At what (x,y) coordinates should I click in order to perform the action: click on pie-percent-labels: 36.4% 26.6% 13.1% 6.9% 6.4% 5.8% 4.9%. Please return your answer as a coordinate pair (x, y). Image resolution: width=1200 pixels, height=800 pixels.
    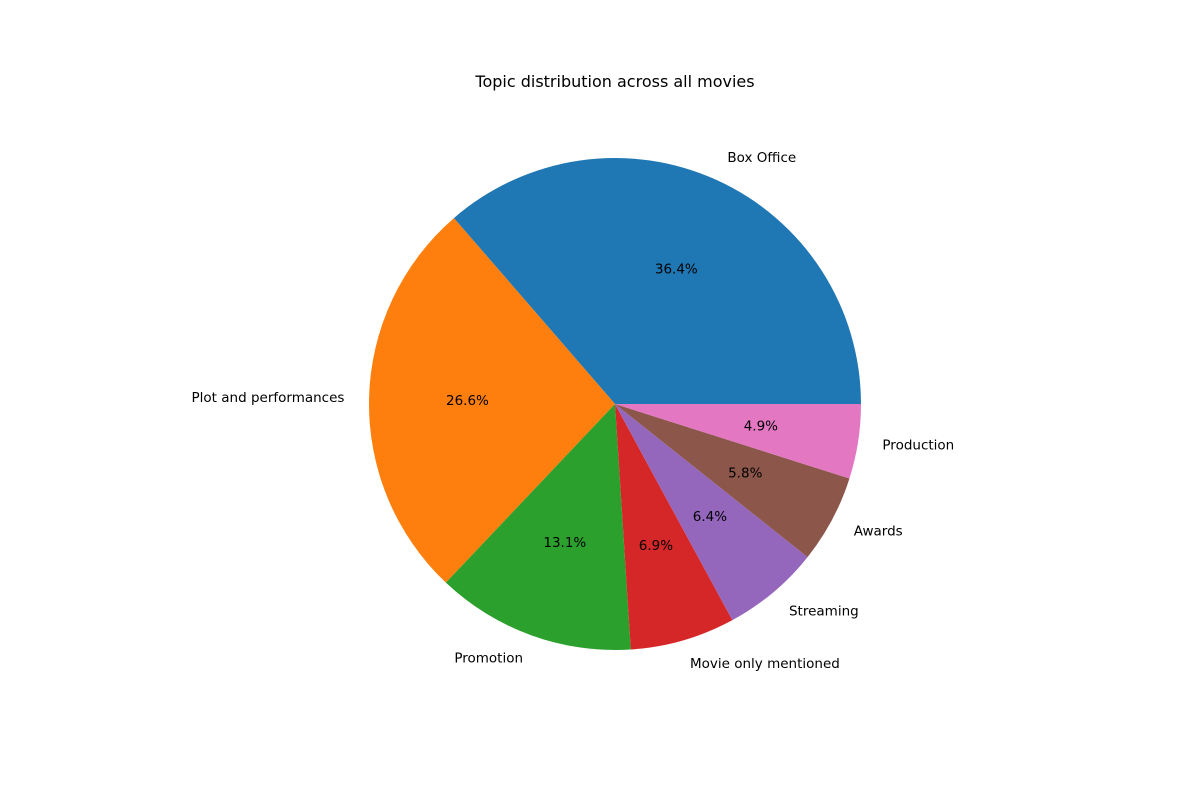
    Looking at the image, I should click on (612, 408).